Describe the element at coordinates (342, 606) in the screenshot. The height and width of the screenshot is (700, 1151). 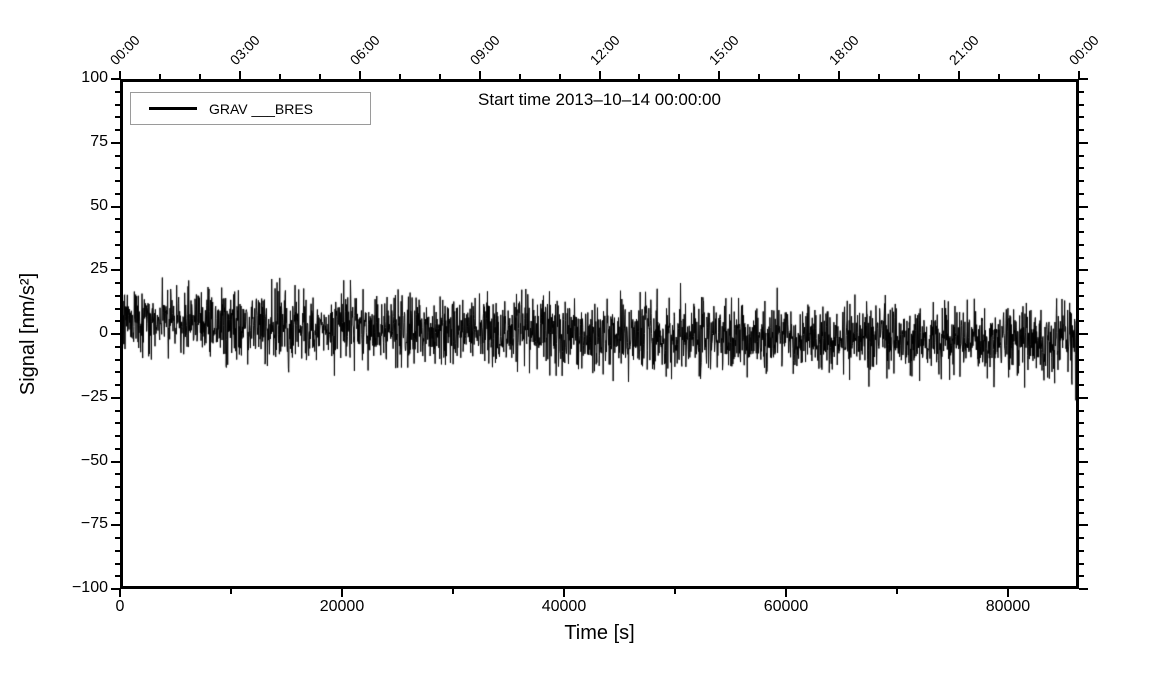
I see `x-axis-bottom-tick-label: 20000` at that location.